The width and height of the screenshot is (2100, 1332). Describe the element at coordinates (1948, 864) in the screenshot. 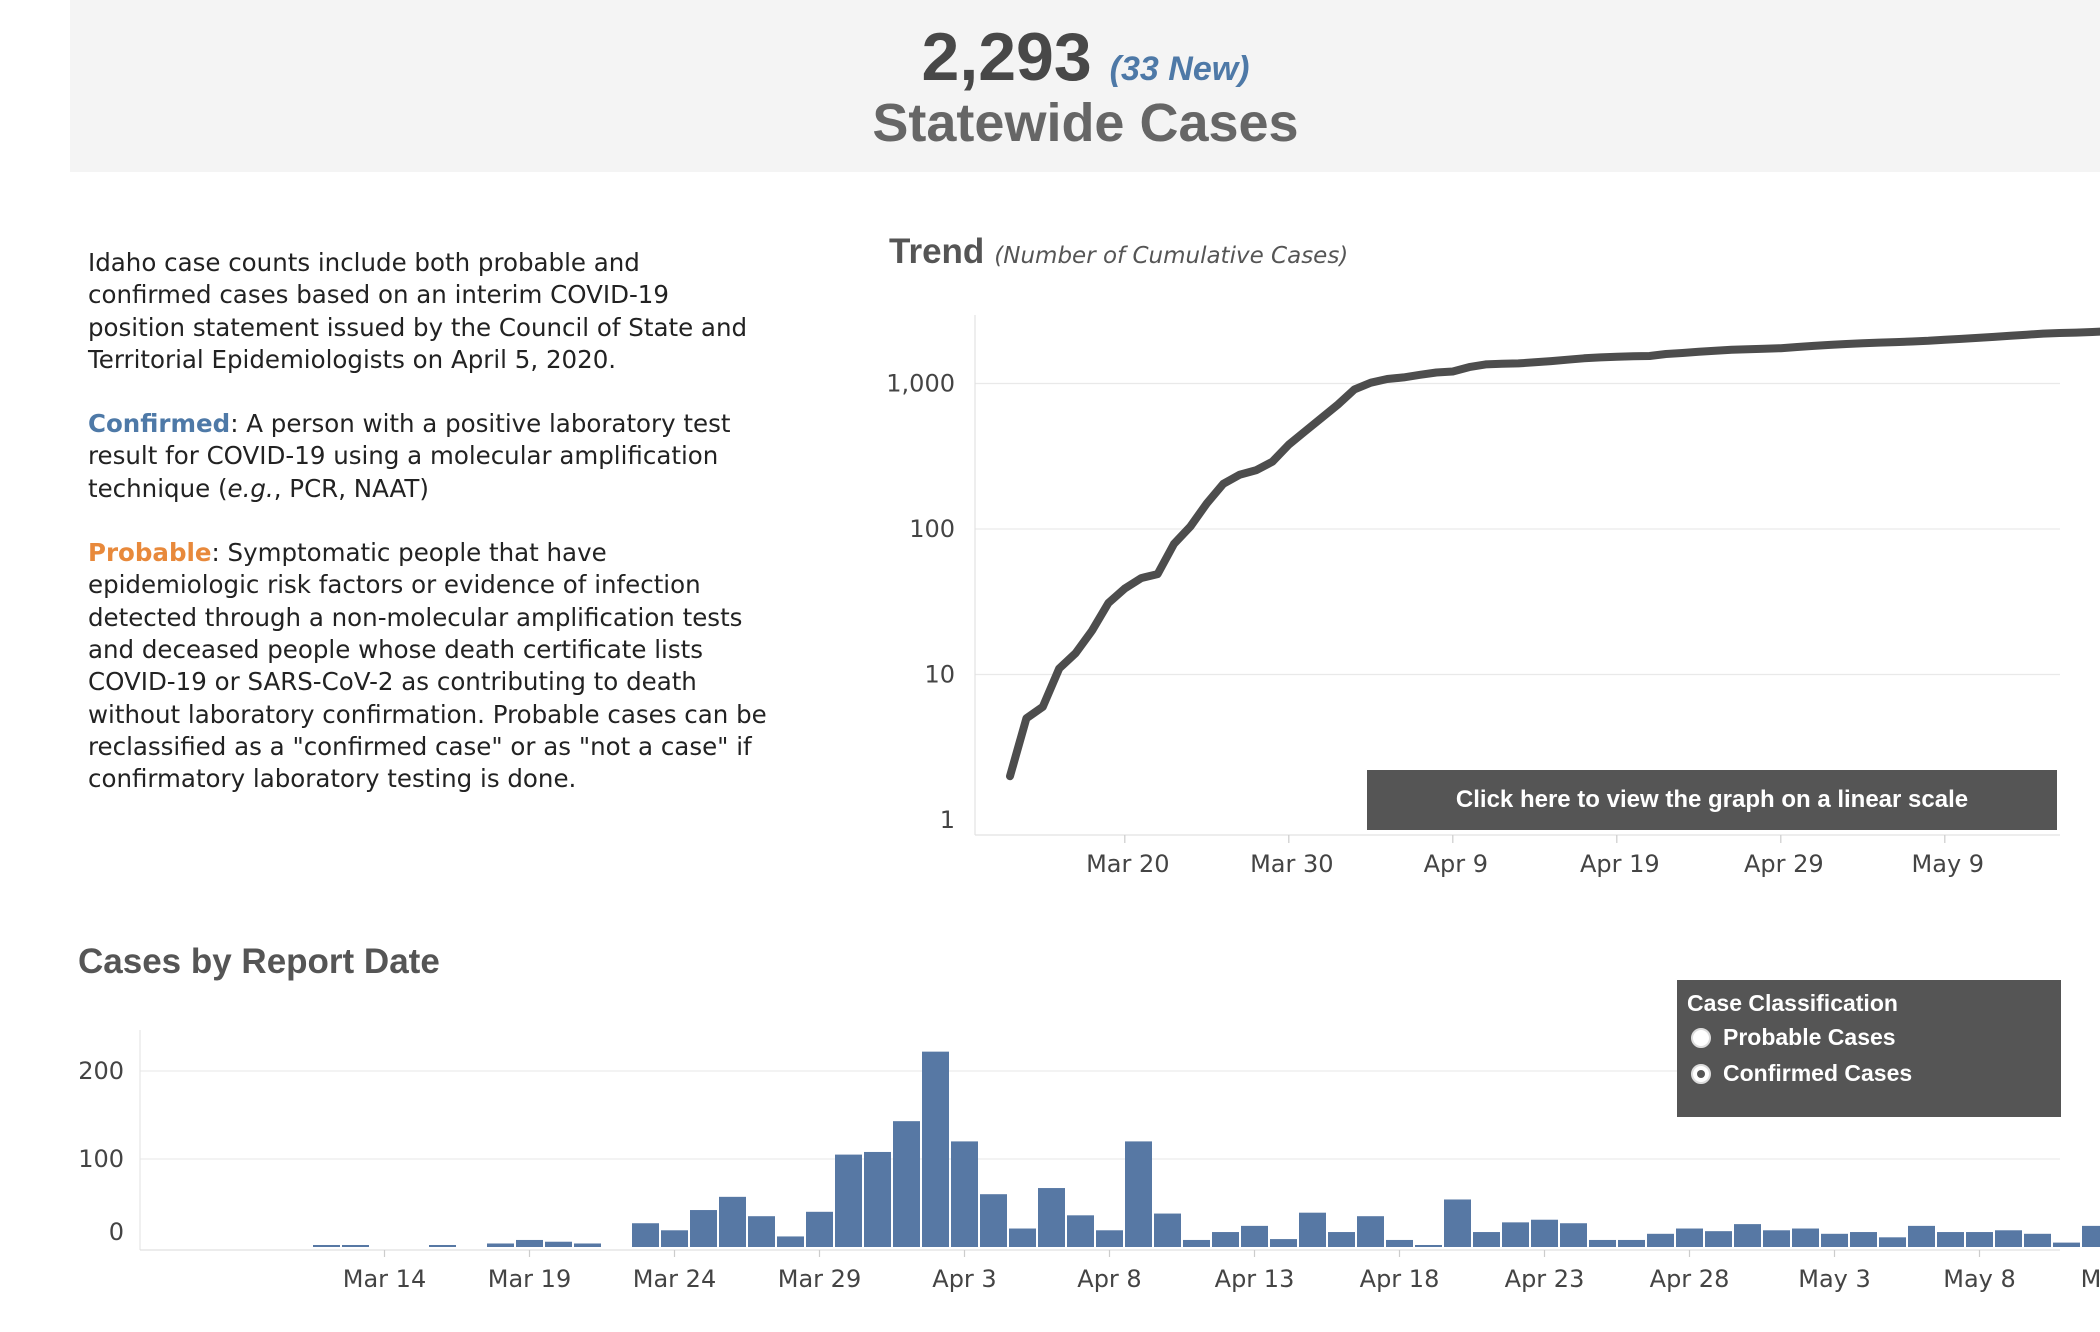

I see `trend-xtick-label: May 9` at that location.